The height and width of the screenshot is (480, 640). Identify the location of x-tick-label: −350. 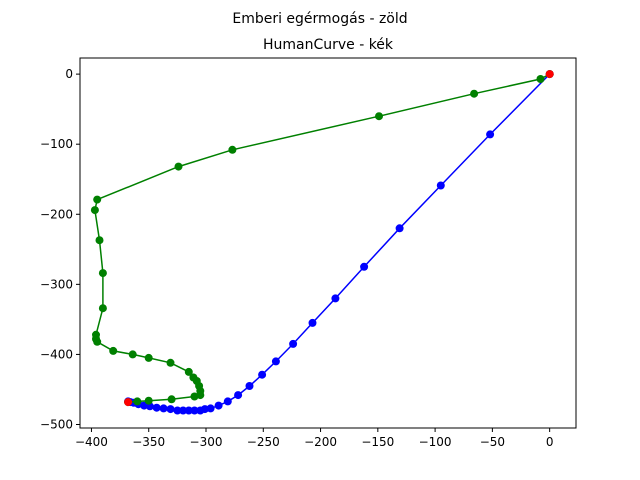
(148, 442).